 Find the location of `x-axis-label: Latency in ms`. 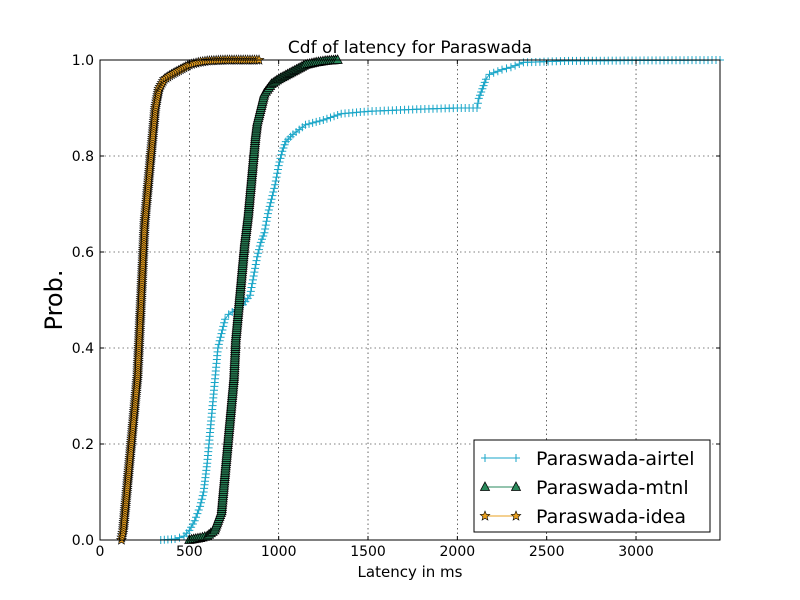

x-axis-label: Latency in ms is located at coordinates (410, 572).